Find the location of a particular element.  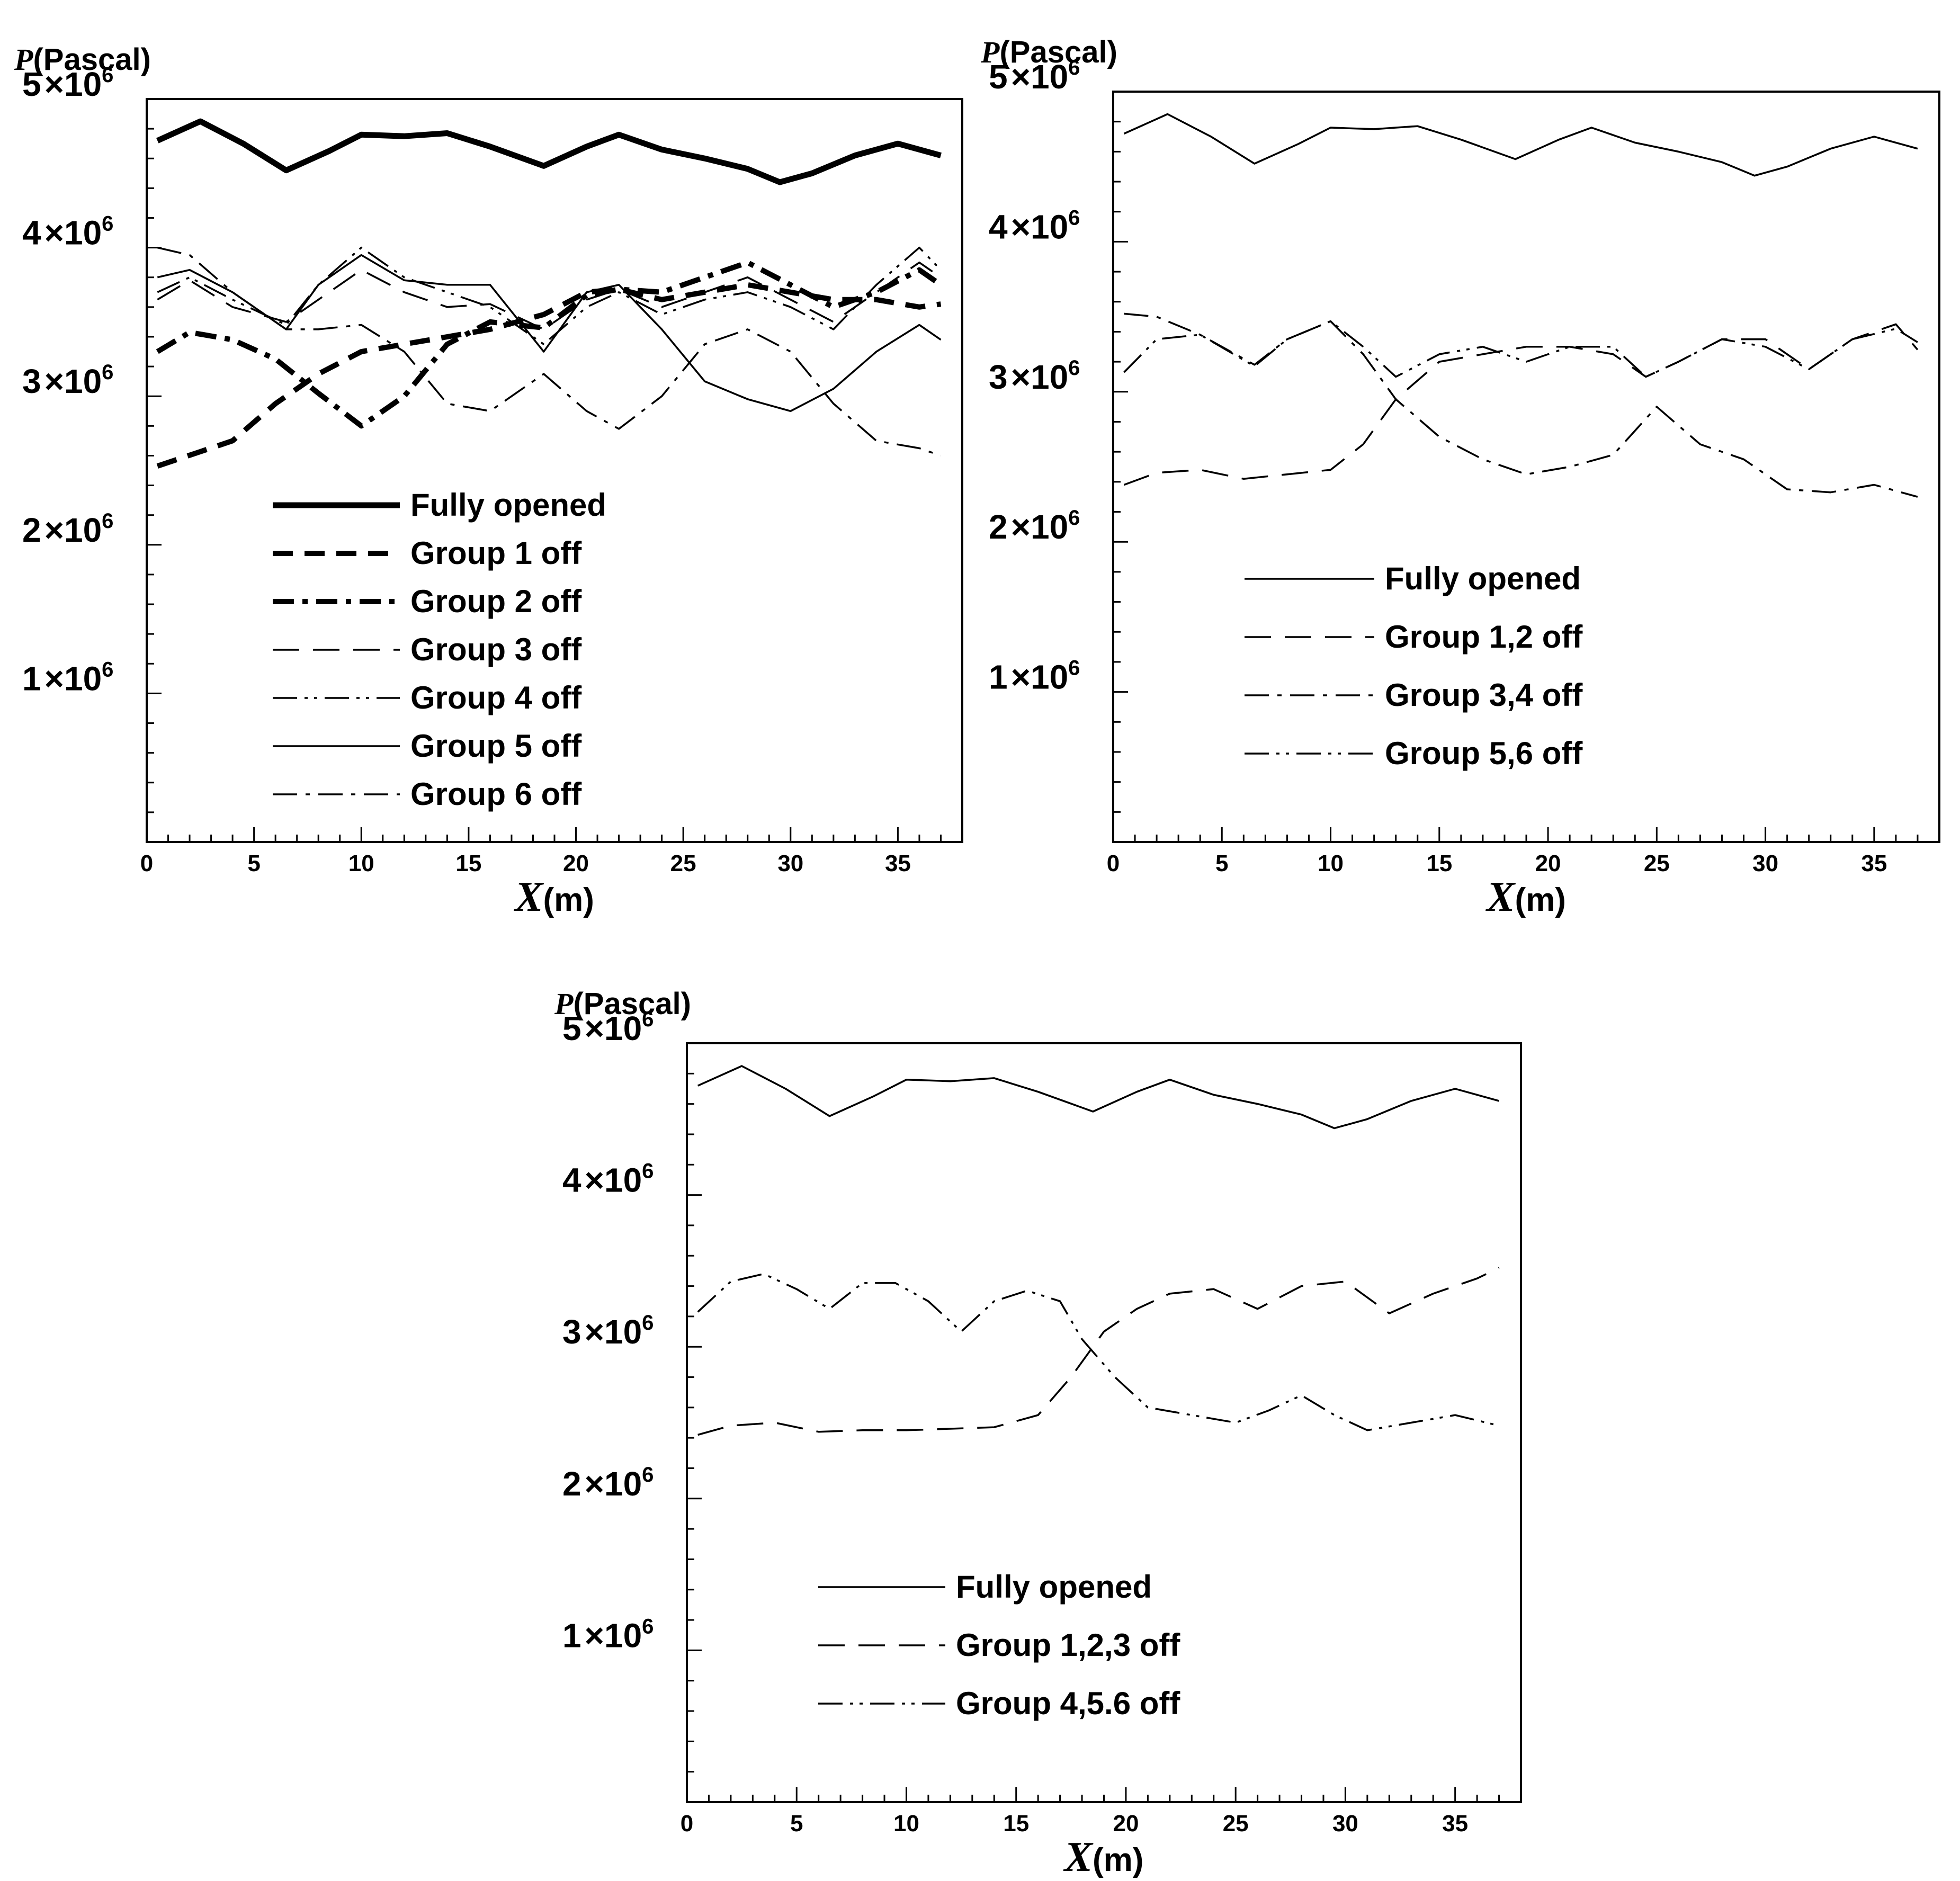

legend-label-group-5-6-off: Group 5,6 off is located at coordinates (1484, 753).